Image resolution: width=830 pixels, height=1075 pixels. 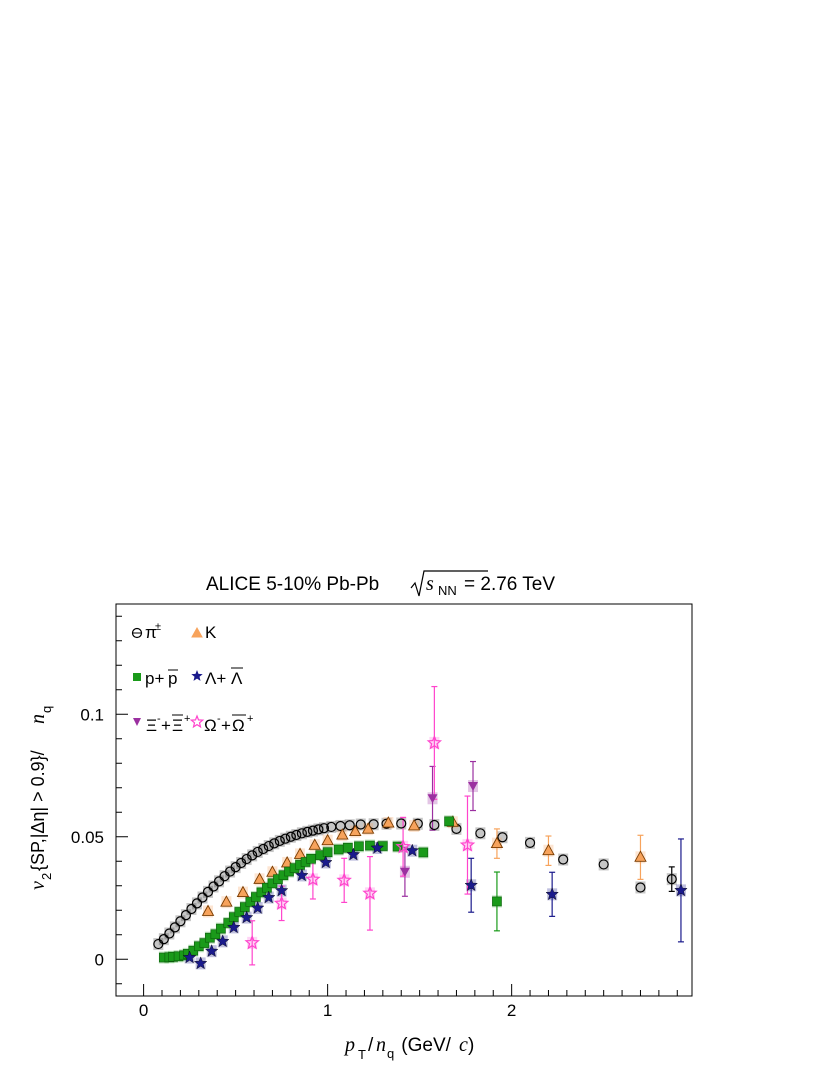 What do you see at coordinates (349, 1045) in the screenshot?
I see `x-label-p: p` at bounding box center [349, 1045].